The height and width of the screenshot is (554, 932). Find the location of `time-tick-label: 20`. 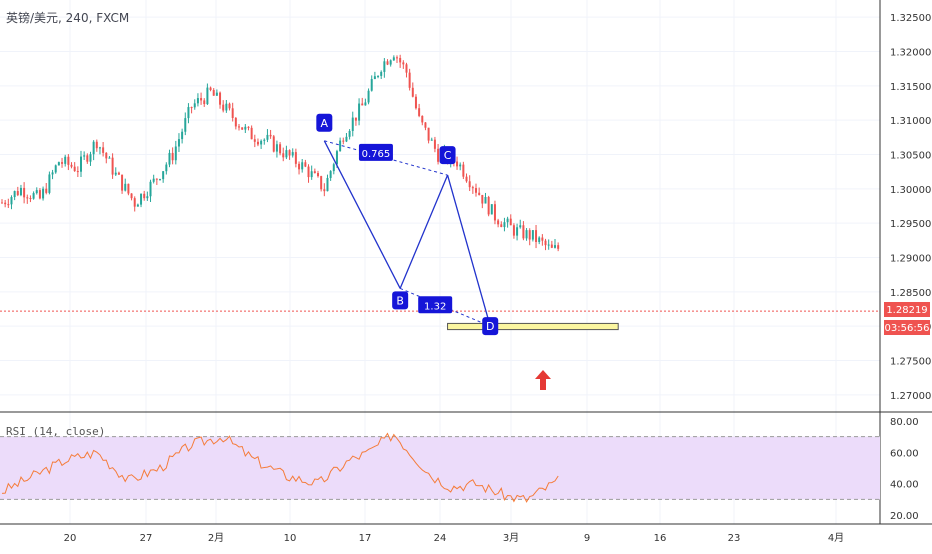

time-tick-label: 20 is located at coordinates (70, 538).